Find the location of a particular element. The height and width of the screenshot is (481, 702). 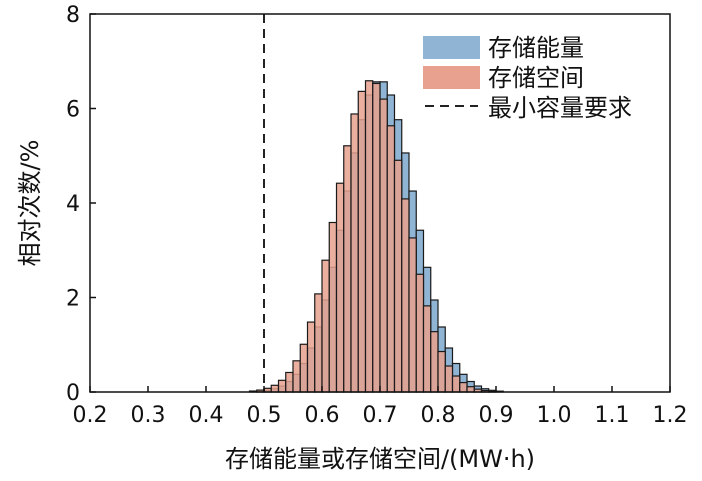

y-tick-label: 4 is located at coordinates (73, 204).